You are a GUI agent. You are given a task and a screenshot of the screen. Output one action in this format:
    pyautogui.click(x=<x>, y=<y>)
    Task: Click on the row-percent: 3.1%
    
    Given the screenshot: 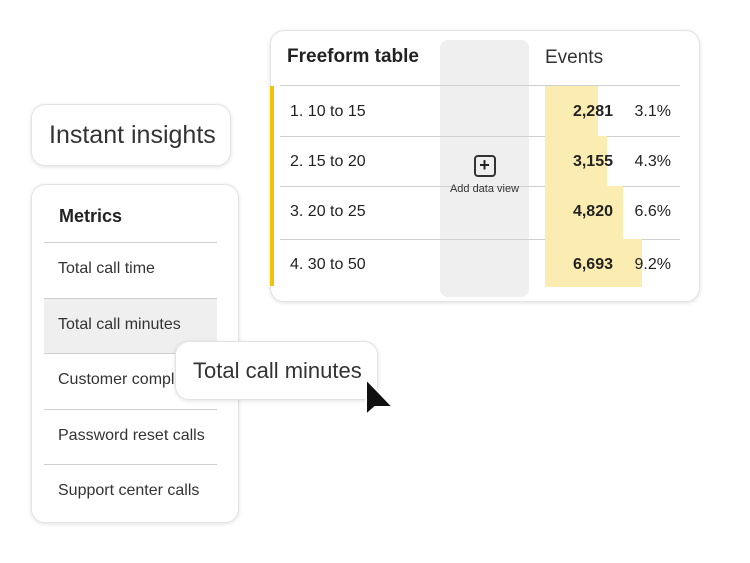 What is the action you would take?
    pyautogui.click(x=652, y=111)
    